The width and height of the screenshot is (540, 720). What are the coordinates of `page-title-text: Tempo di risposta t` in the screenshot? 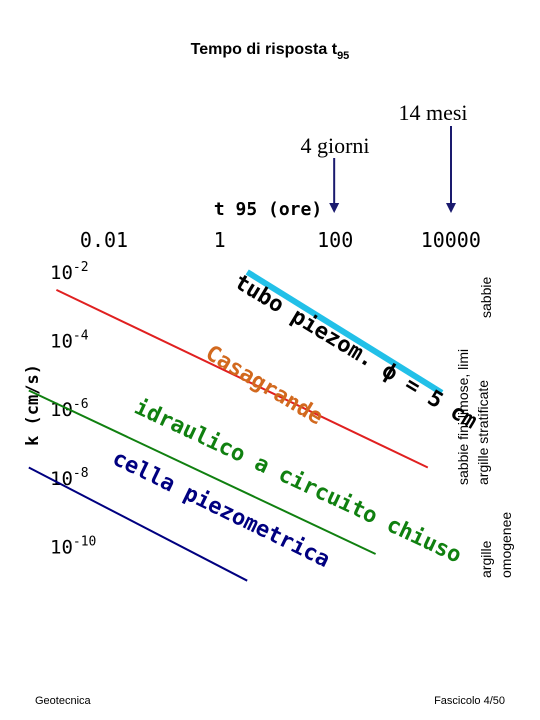 It's located at (264, 49).